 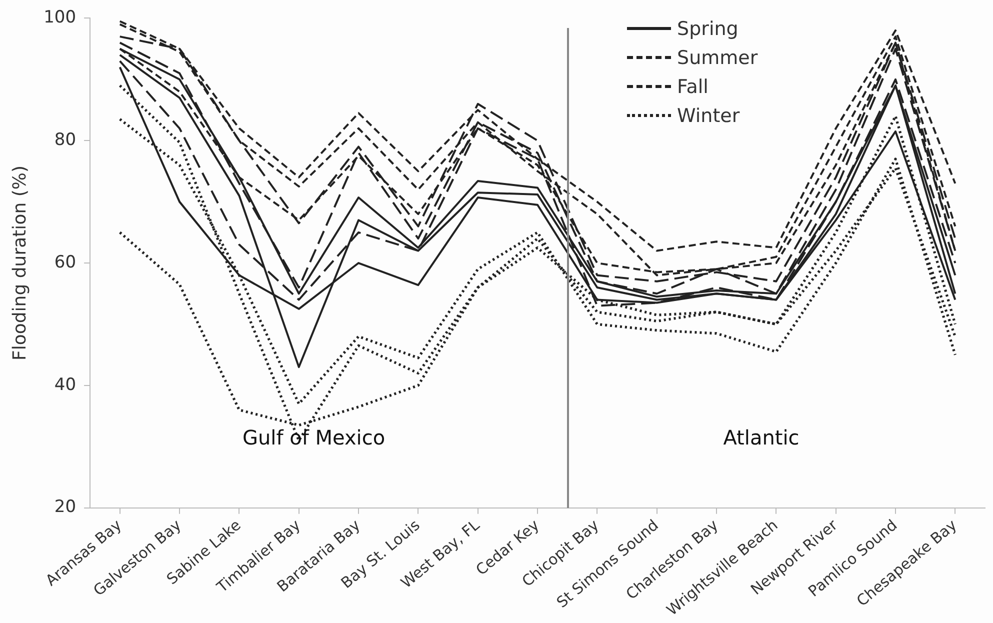 What do you see at coordinates (65, 507) in the screenshot?
I see `y-tick-label: 20` at bounding box center [65, 507].